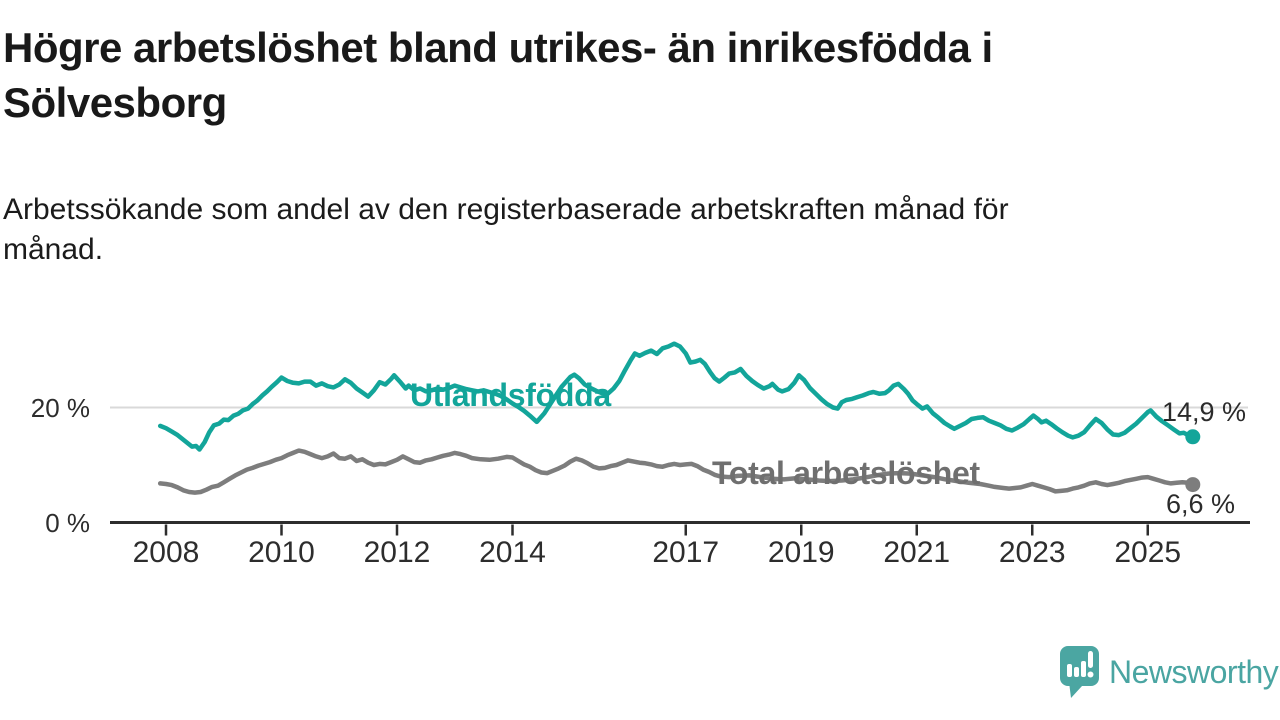 This screenshot has height=720, width=1280. Describe the element at coordinates (512, 552) in the screenshot. I see `x-axis-tick-label: 2014` at that location.